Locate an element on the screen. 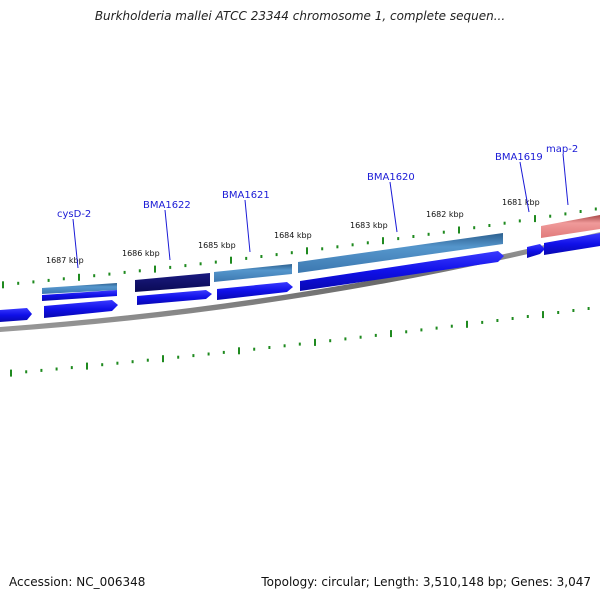 This screenshot has width=600, height=600. scale-label-1683: 1683 kbp is located at coordinates (369, 225).